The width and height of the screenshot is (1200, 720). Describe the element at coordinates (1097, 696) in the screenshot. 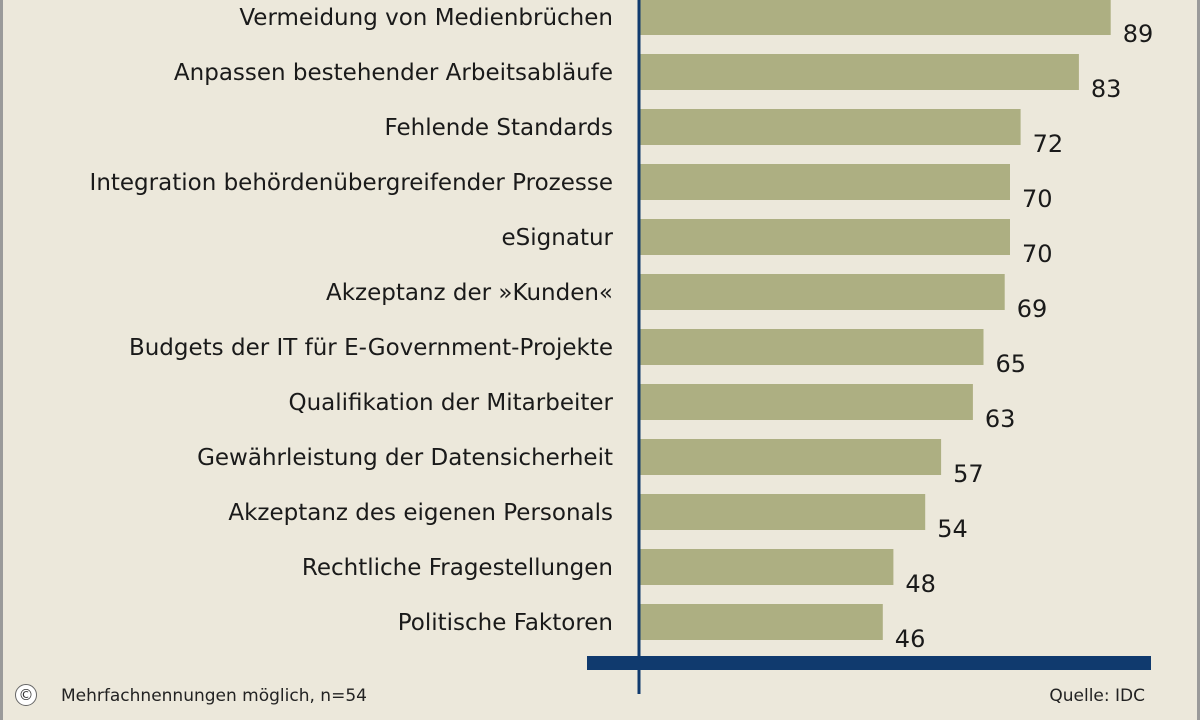

I see `source-label: Quelle: IDC` at that location.